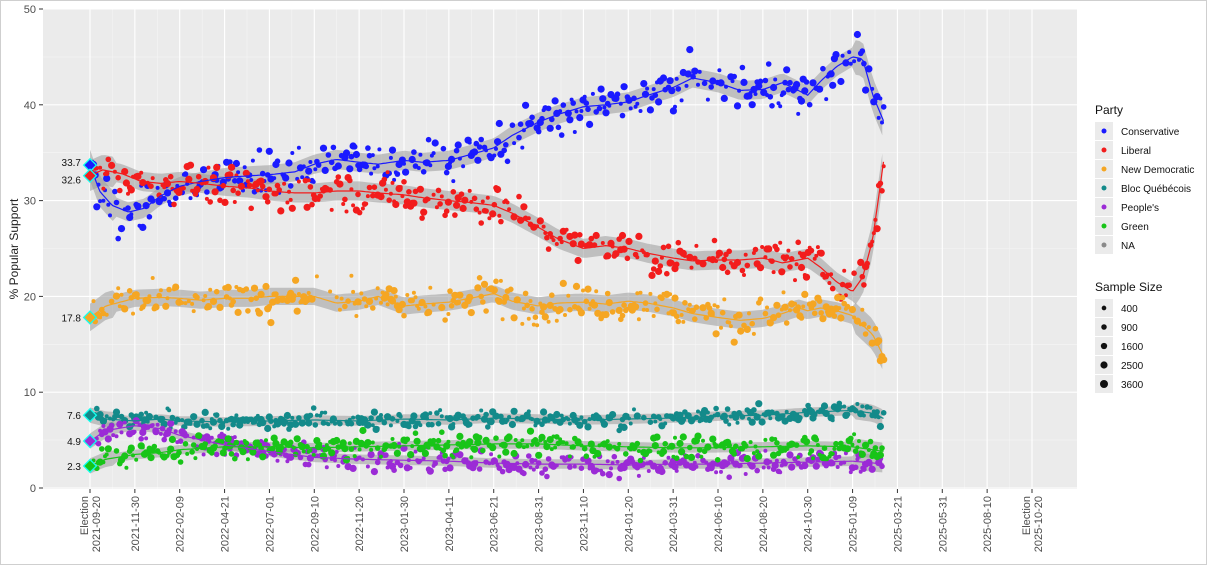 This screenshot has height=565, width=1207. Describe the element at coordinates (72, 318) in the screenshot. I see `election-result-label: 17.8` at that location.